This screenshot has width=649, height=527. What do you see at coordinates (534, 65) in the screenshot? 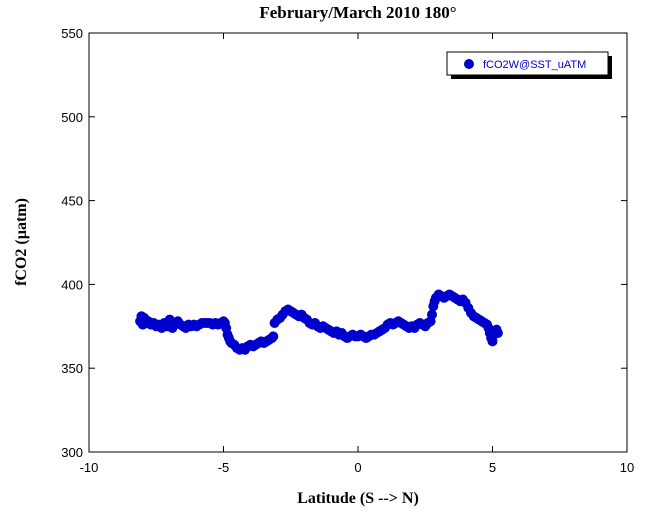
I see `legend-label: fCO2W@SST_uATM` at bounding box center [534, 65].